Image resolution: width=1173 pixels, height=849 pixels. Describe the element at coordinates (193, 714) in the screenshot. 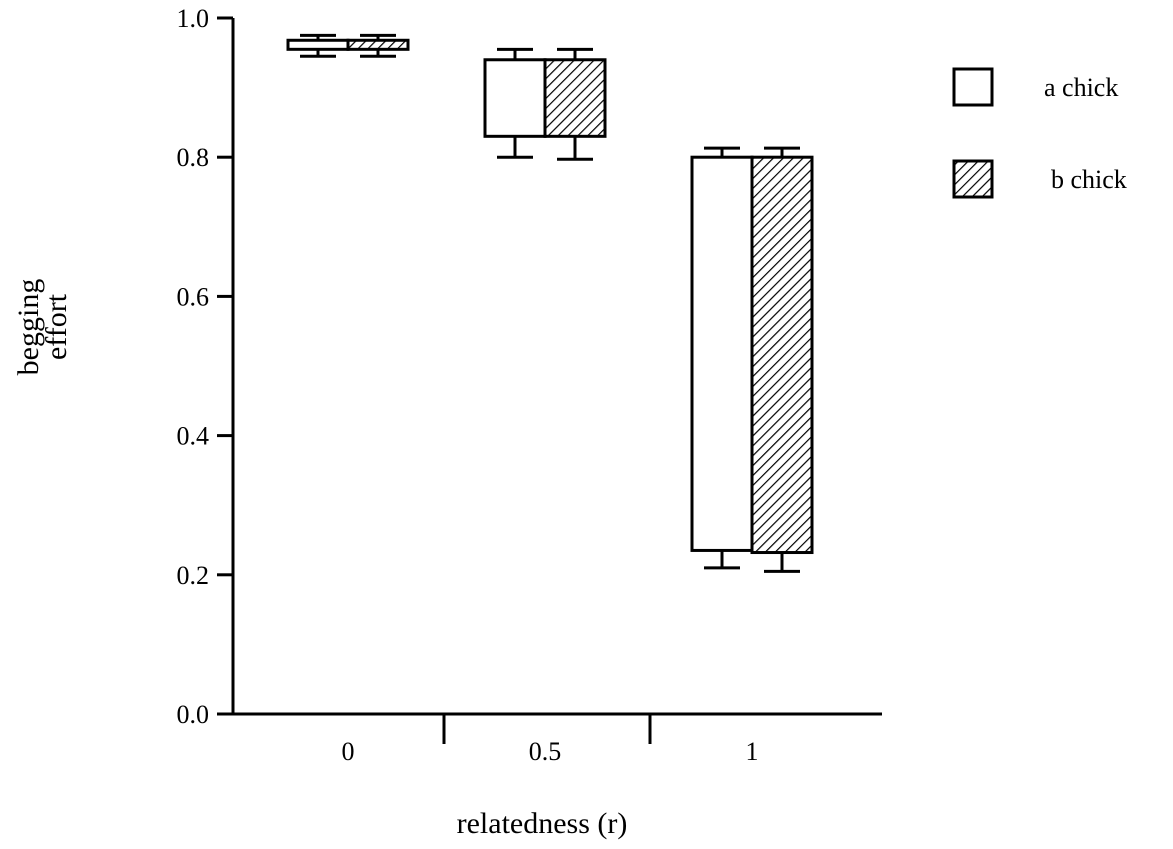

I see `y-tick-label: 0.0` at that location.